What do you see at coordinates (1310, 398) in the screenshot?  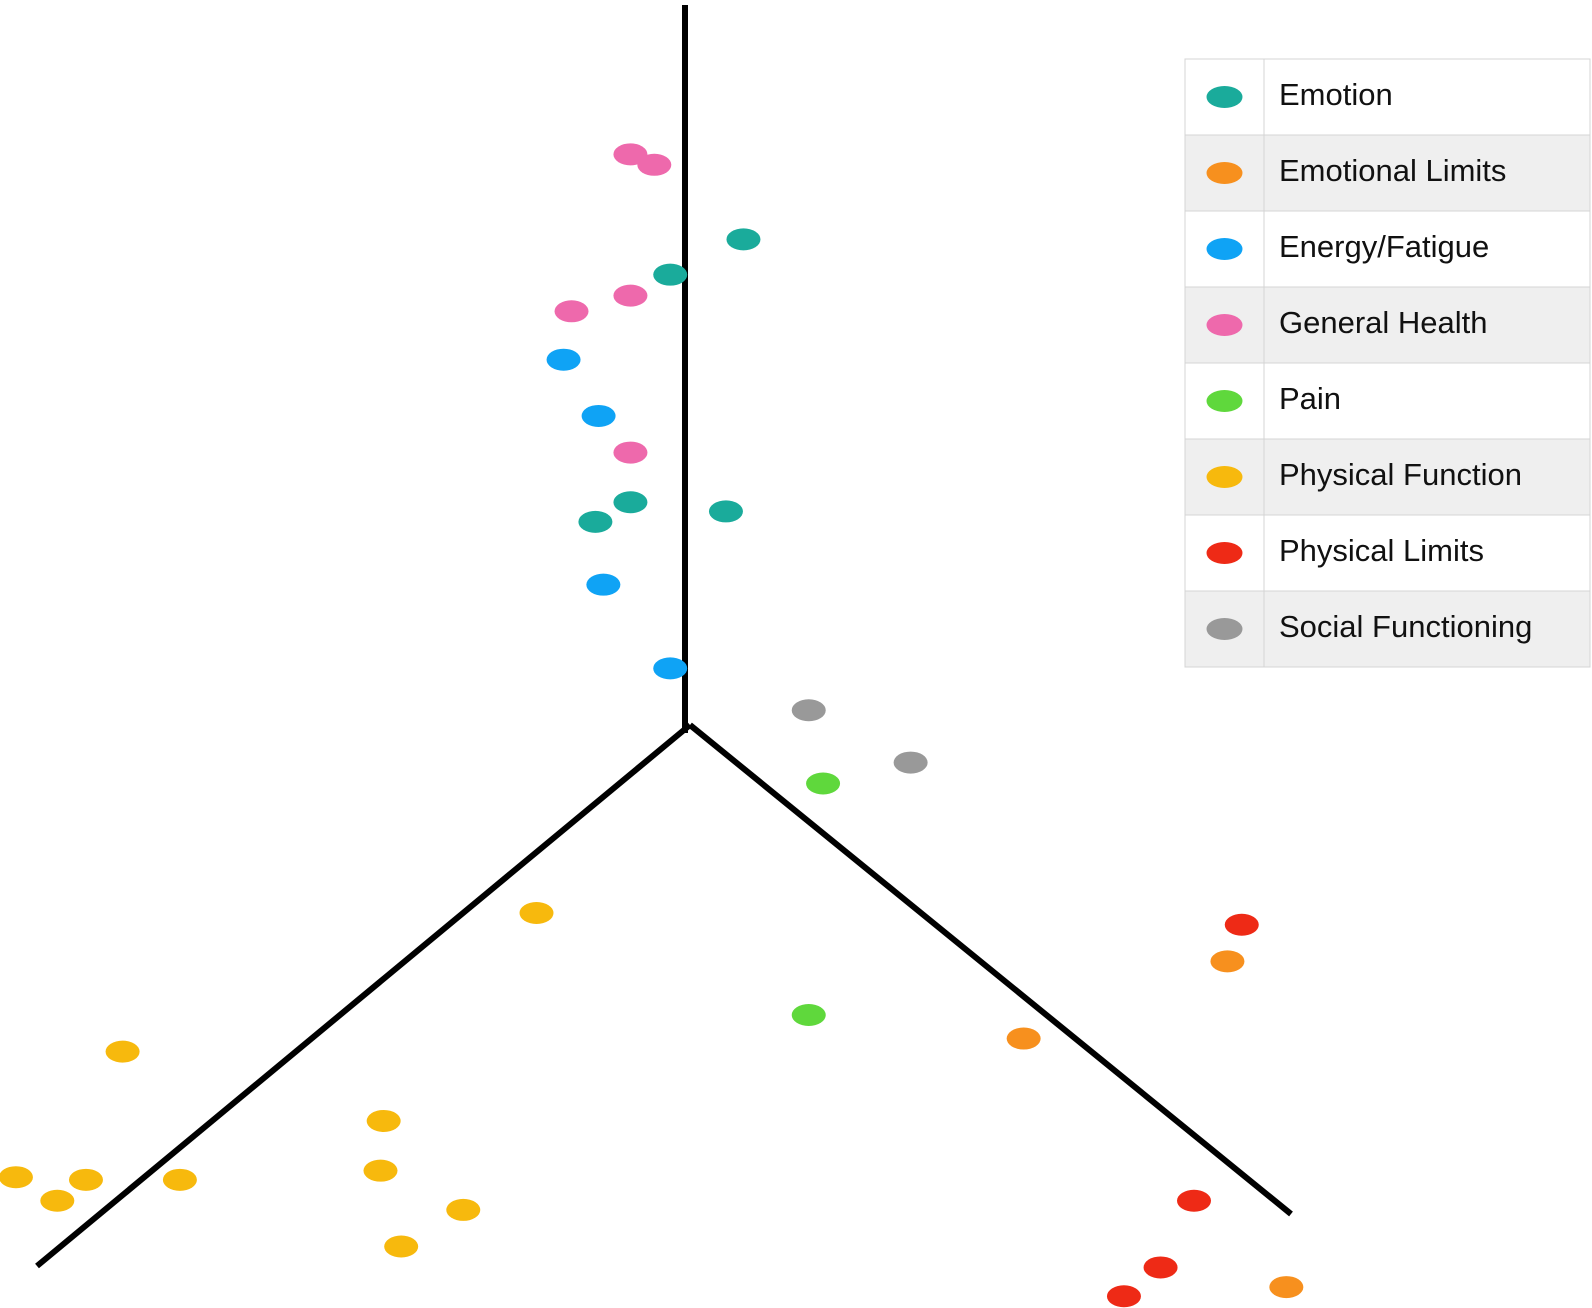 I see `legend-label: Pain` at bounding box center [1310, 398].